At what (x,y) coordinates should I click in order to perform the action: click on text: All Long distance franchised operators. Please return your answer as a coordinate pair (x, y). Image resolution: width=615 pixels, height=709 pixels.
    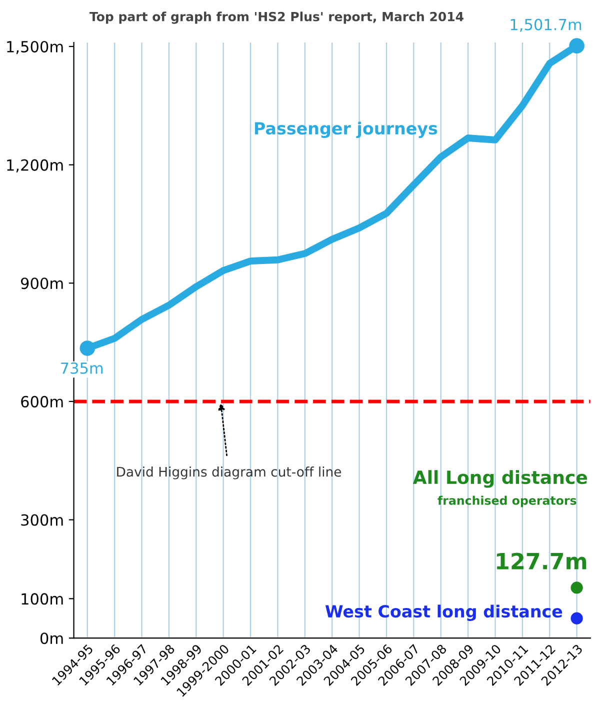
    Looking at the image, I should click on (500, 489).